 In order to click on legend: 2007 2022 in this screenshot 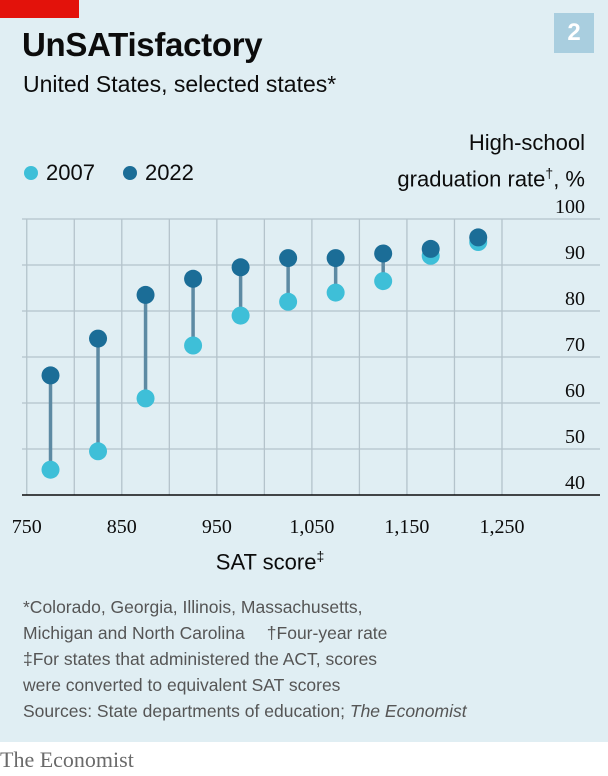, I will do `click(123, 173)`.